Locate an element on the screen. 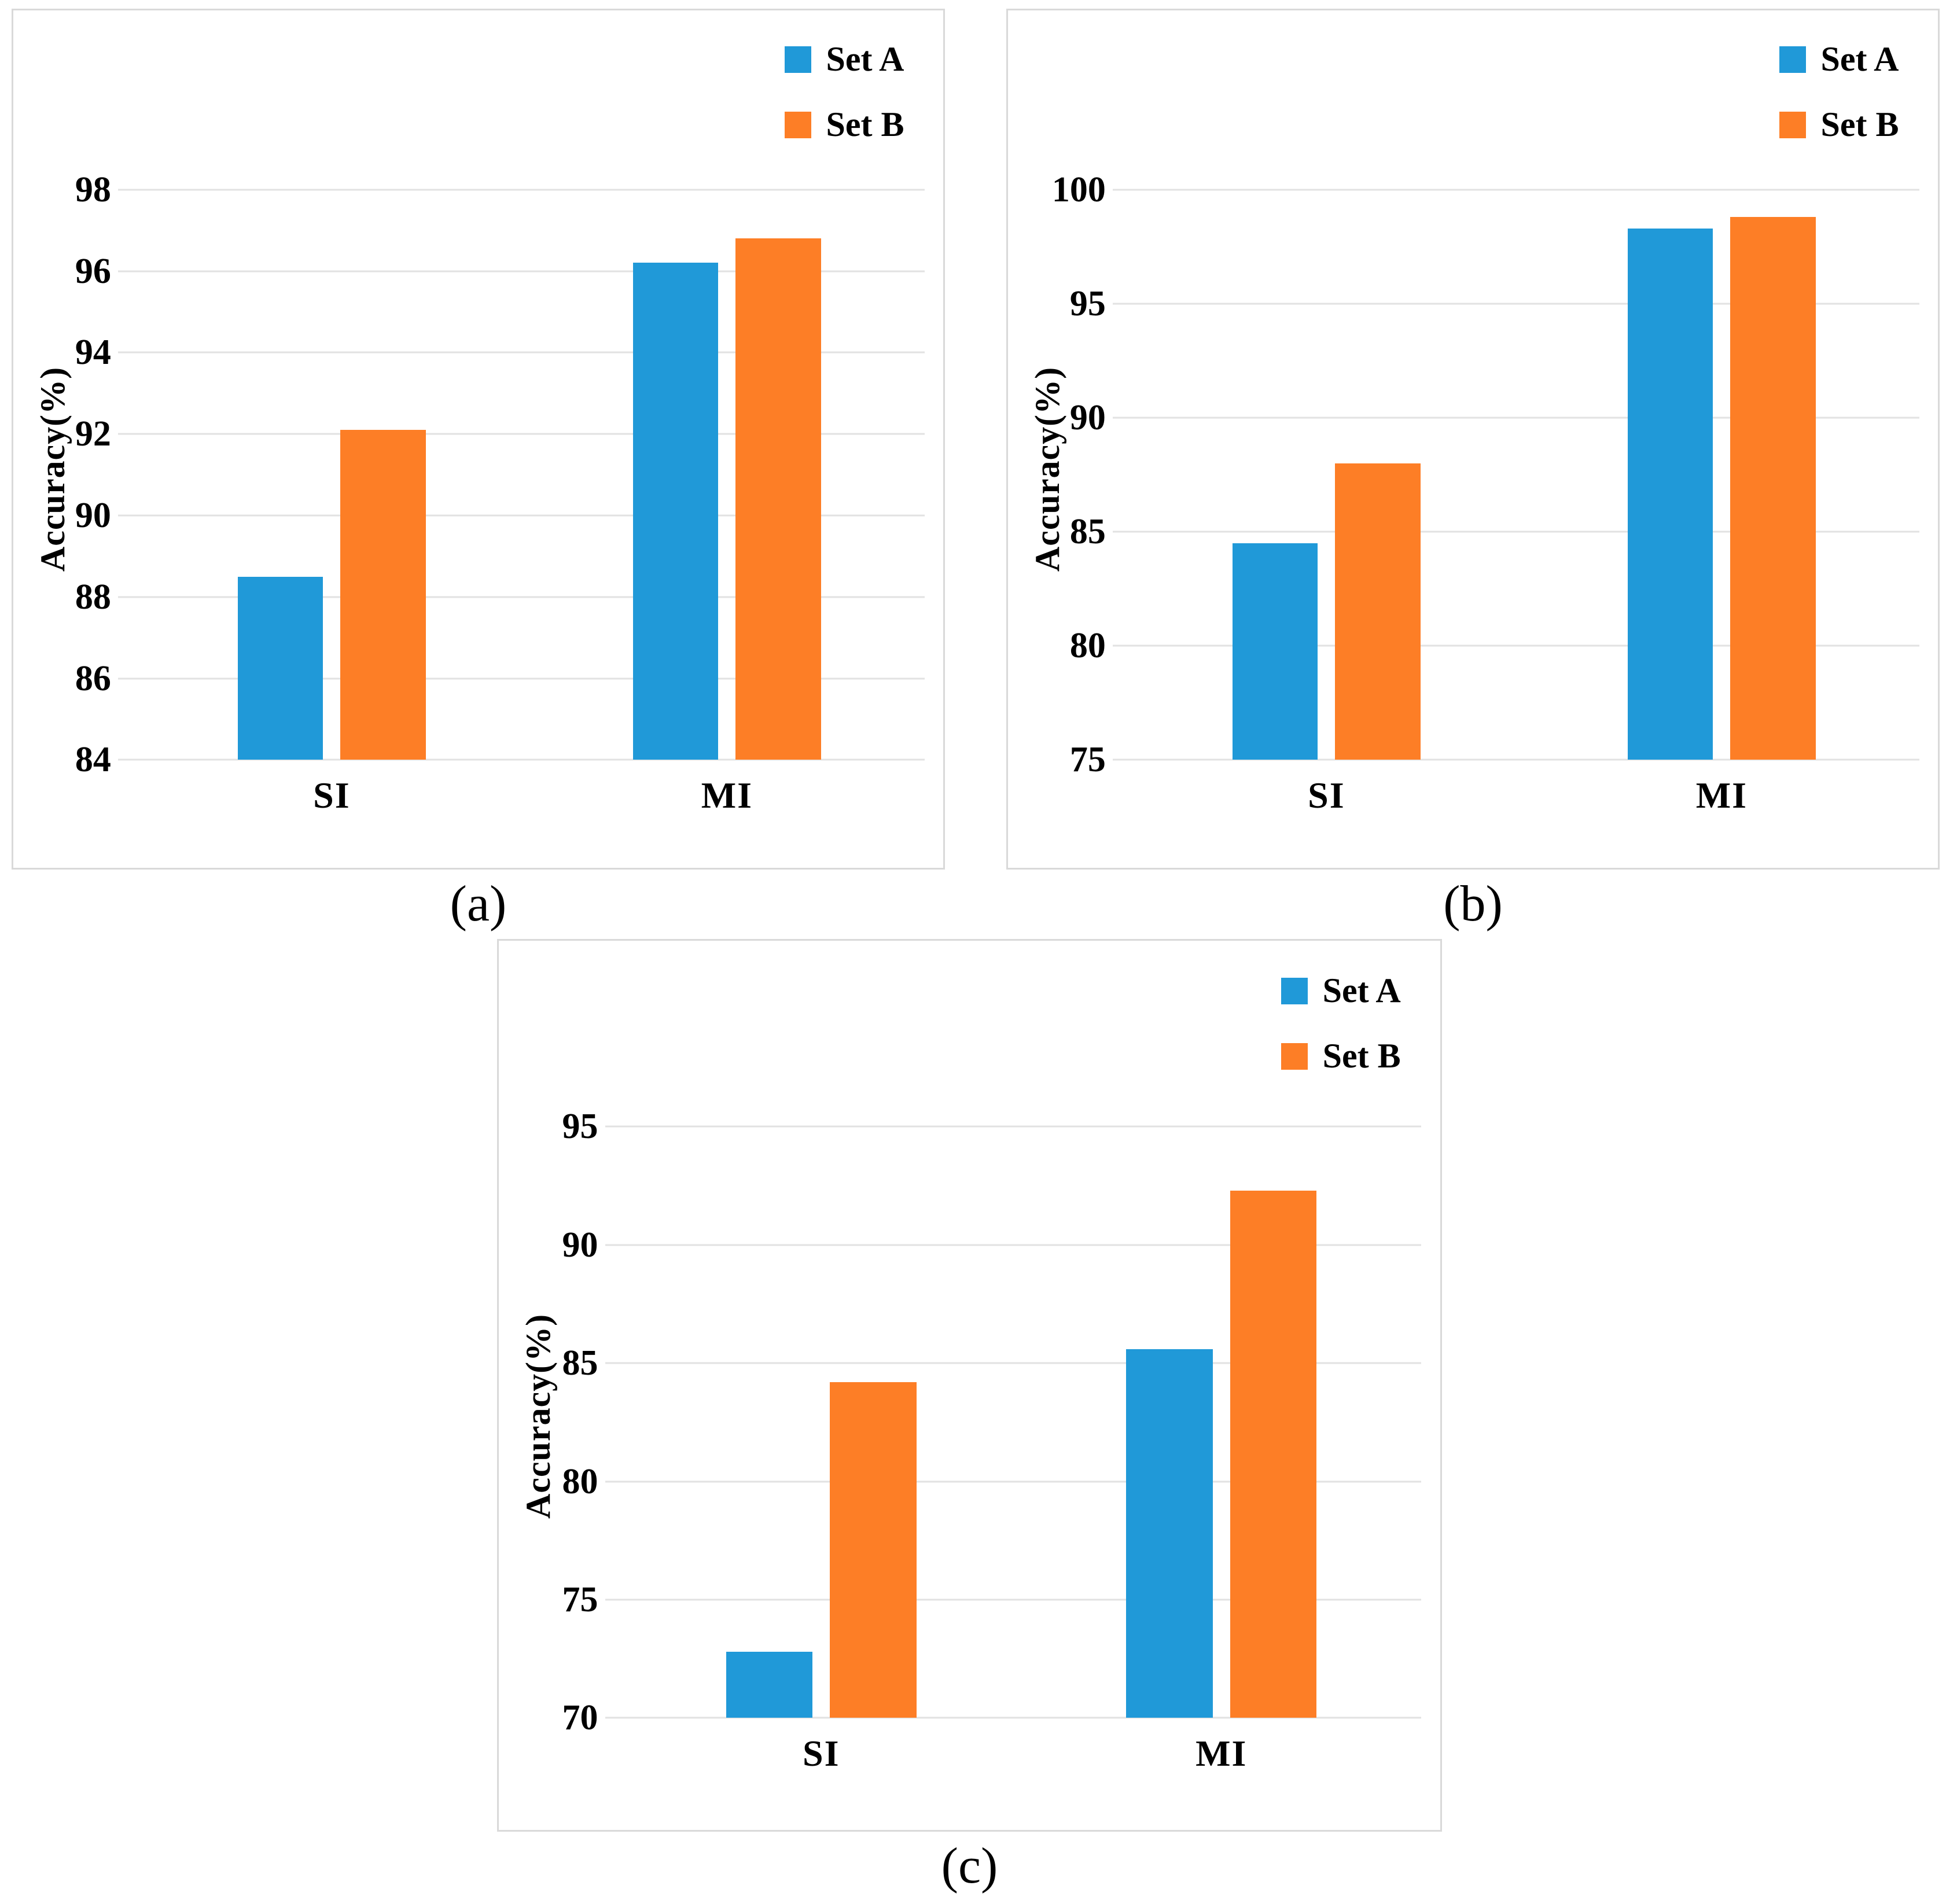 The height and width of the screenshot is (1904, 1946). y-tick-label: 98 is located at coordinates (93, 189).